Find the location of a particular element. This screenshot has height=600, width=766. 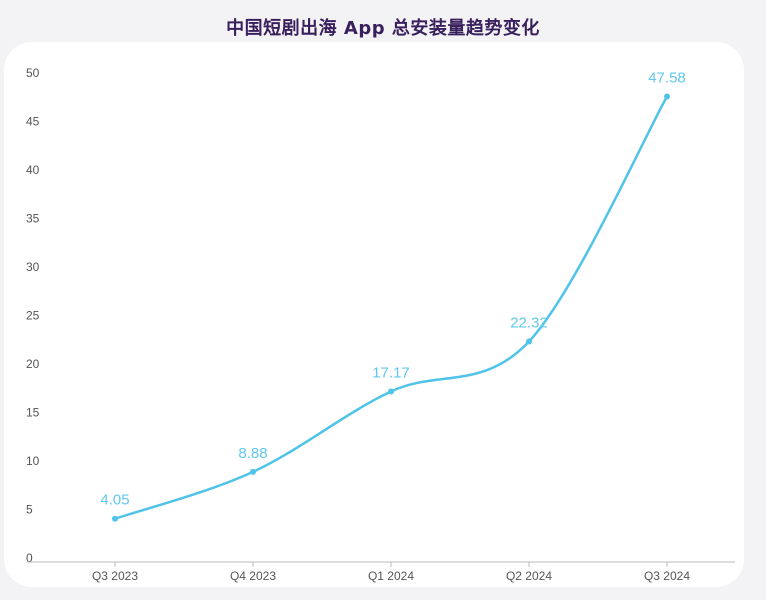

y-tick-label: 35 is located at coordinates (33, 219).